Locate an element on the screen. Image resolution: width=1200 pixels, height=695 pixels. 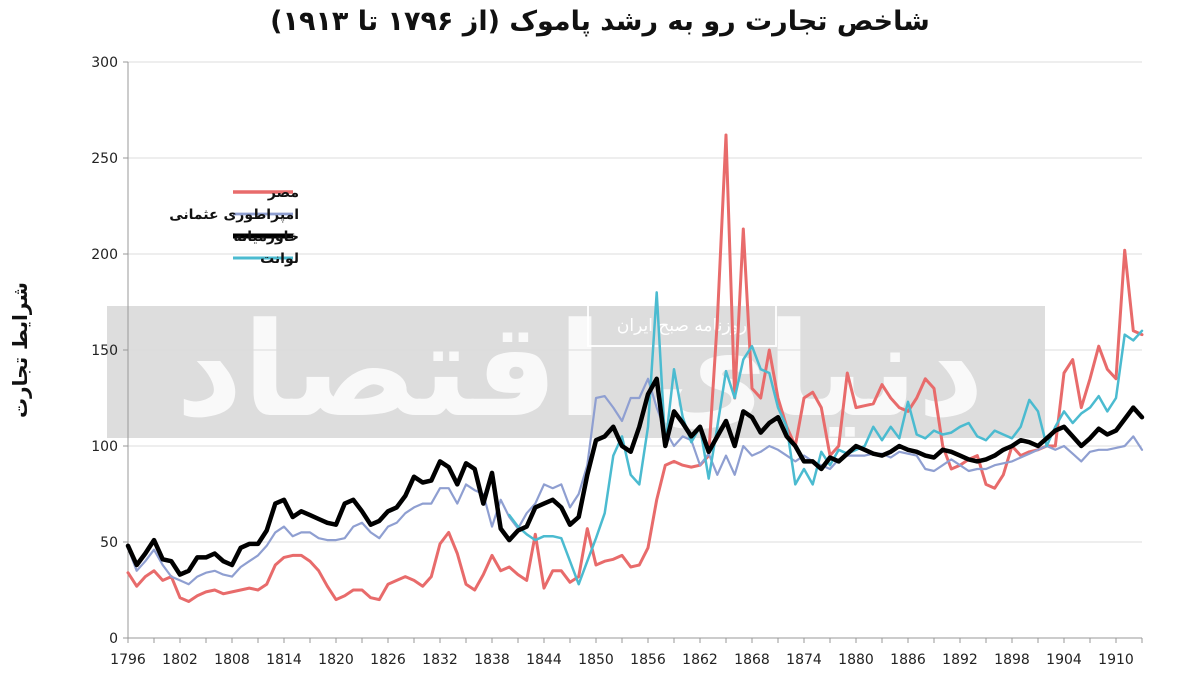
watermark-text: دنیای اقتصاد is located at coordinates (580, 370).